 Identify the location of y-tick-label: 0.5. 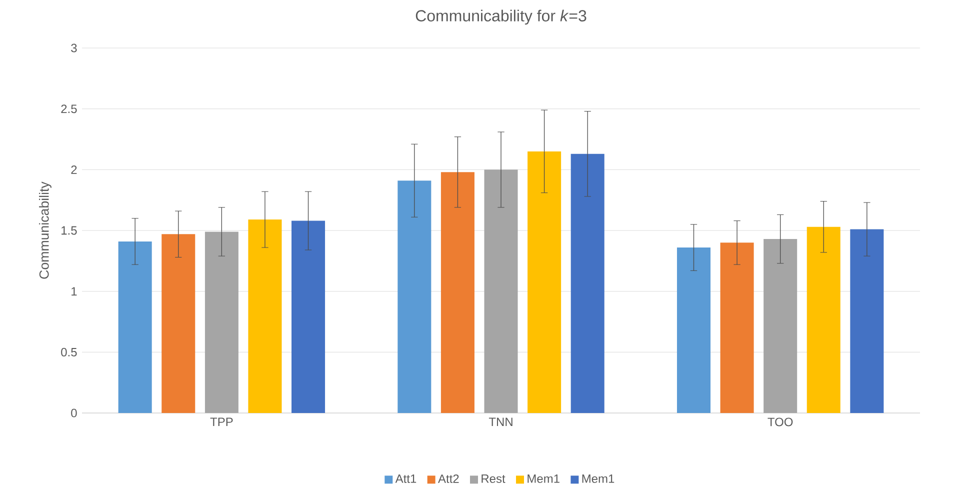
(69, 352).